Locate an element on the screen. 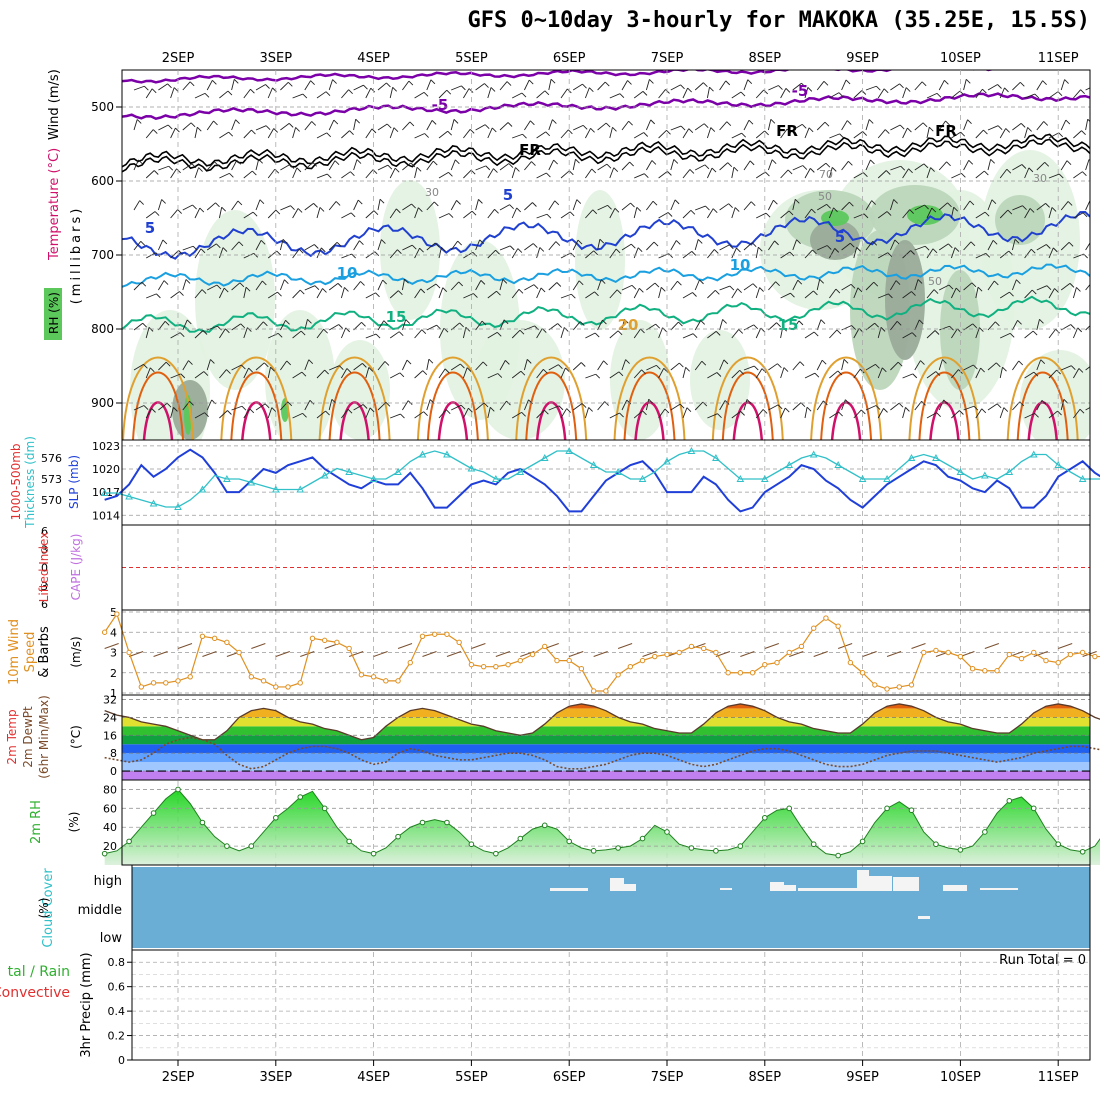 This screenshot has height=1100, width=1100. pressure-tick-label: 800 is located at coordinates (102, 329).